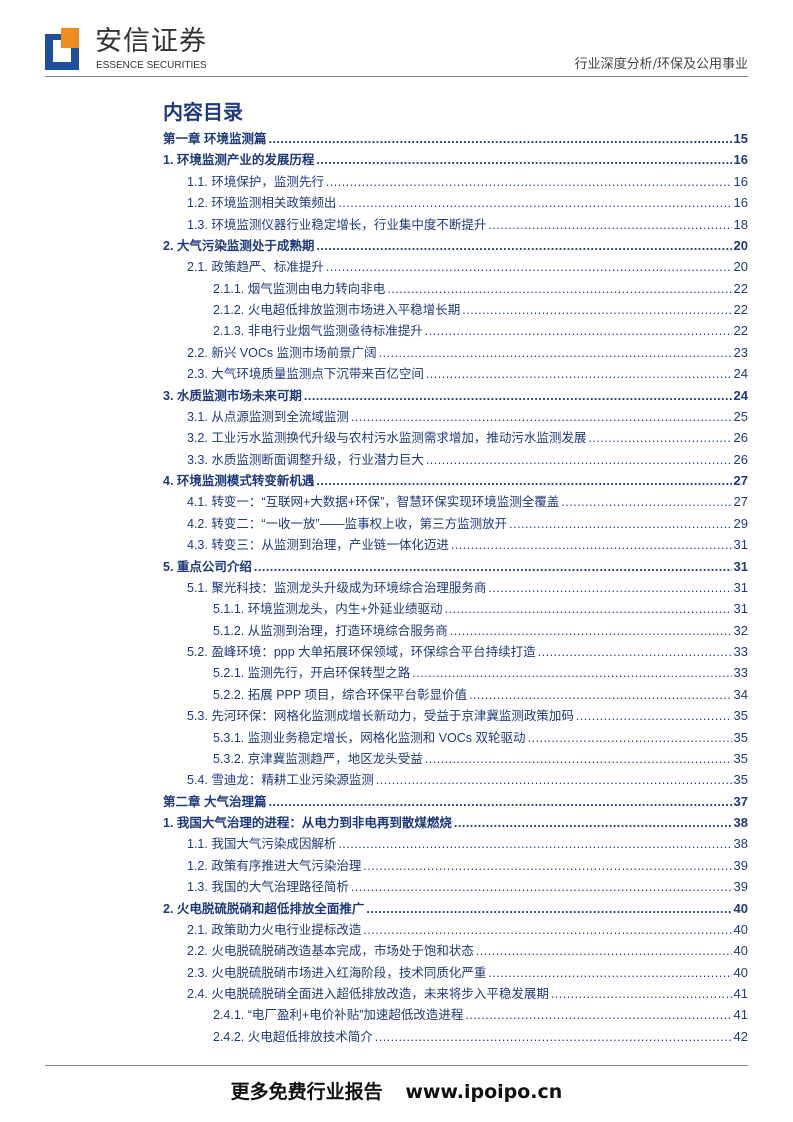 Image resolution: width=793 pixels, height=1122 pixels. What do you see at coordinates (455, 608) in the screenshot?
I see `toc-entry: 5.1.1. 环境监测龙头，内生+外延业绩驱动 31` at bounding box center [455, 608].